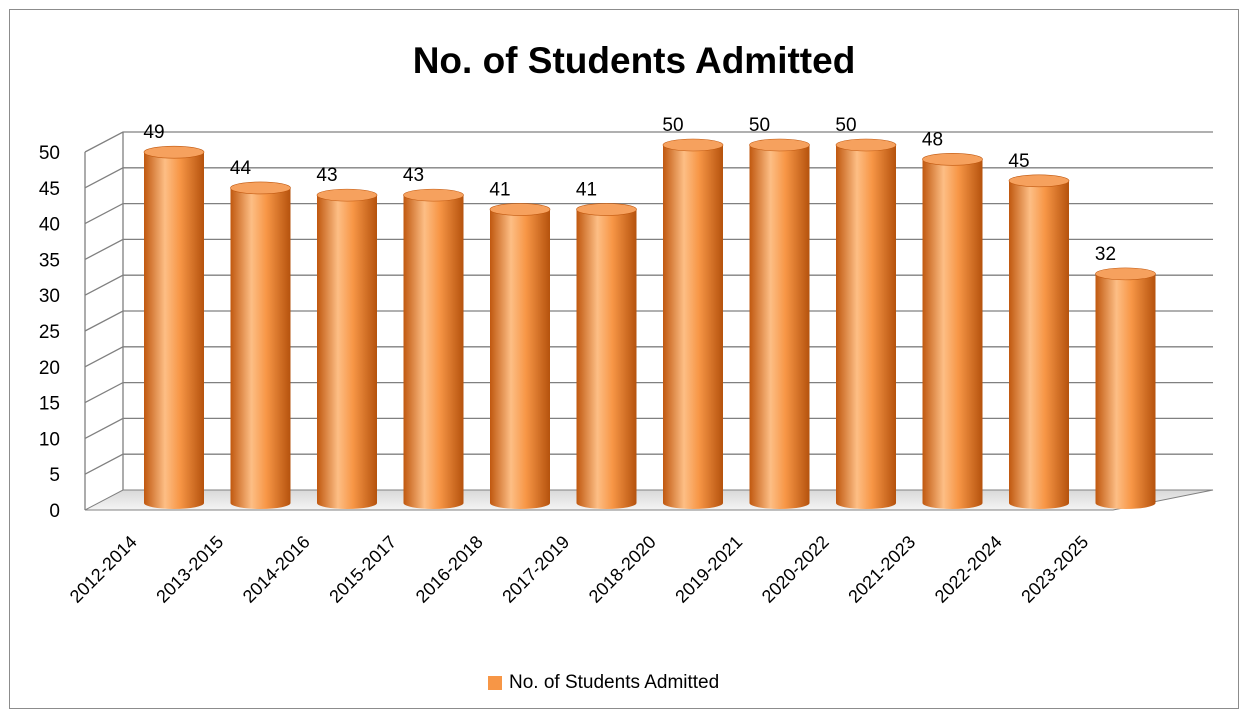 This screenshot has height=715, width=1249. I want to click on x-tick-label: 2018-2020, so click(622, 569).